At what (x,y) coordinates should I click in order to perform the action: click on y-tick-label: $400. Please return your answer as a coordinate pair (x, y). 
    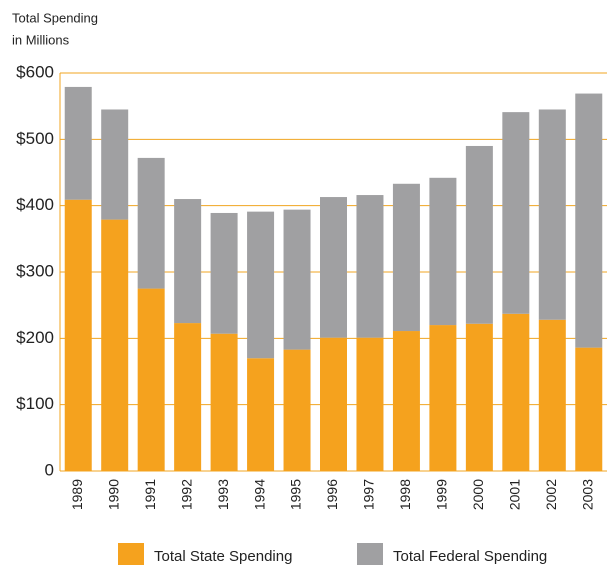
    Looking at the image, I should click on (35, 204).